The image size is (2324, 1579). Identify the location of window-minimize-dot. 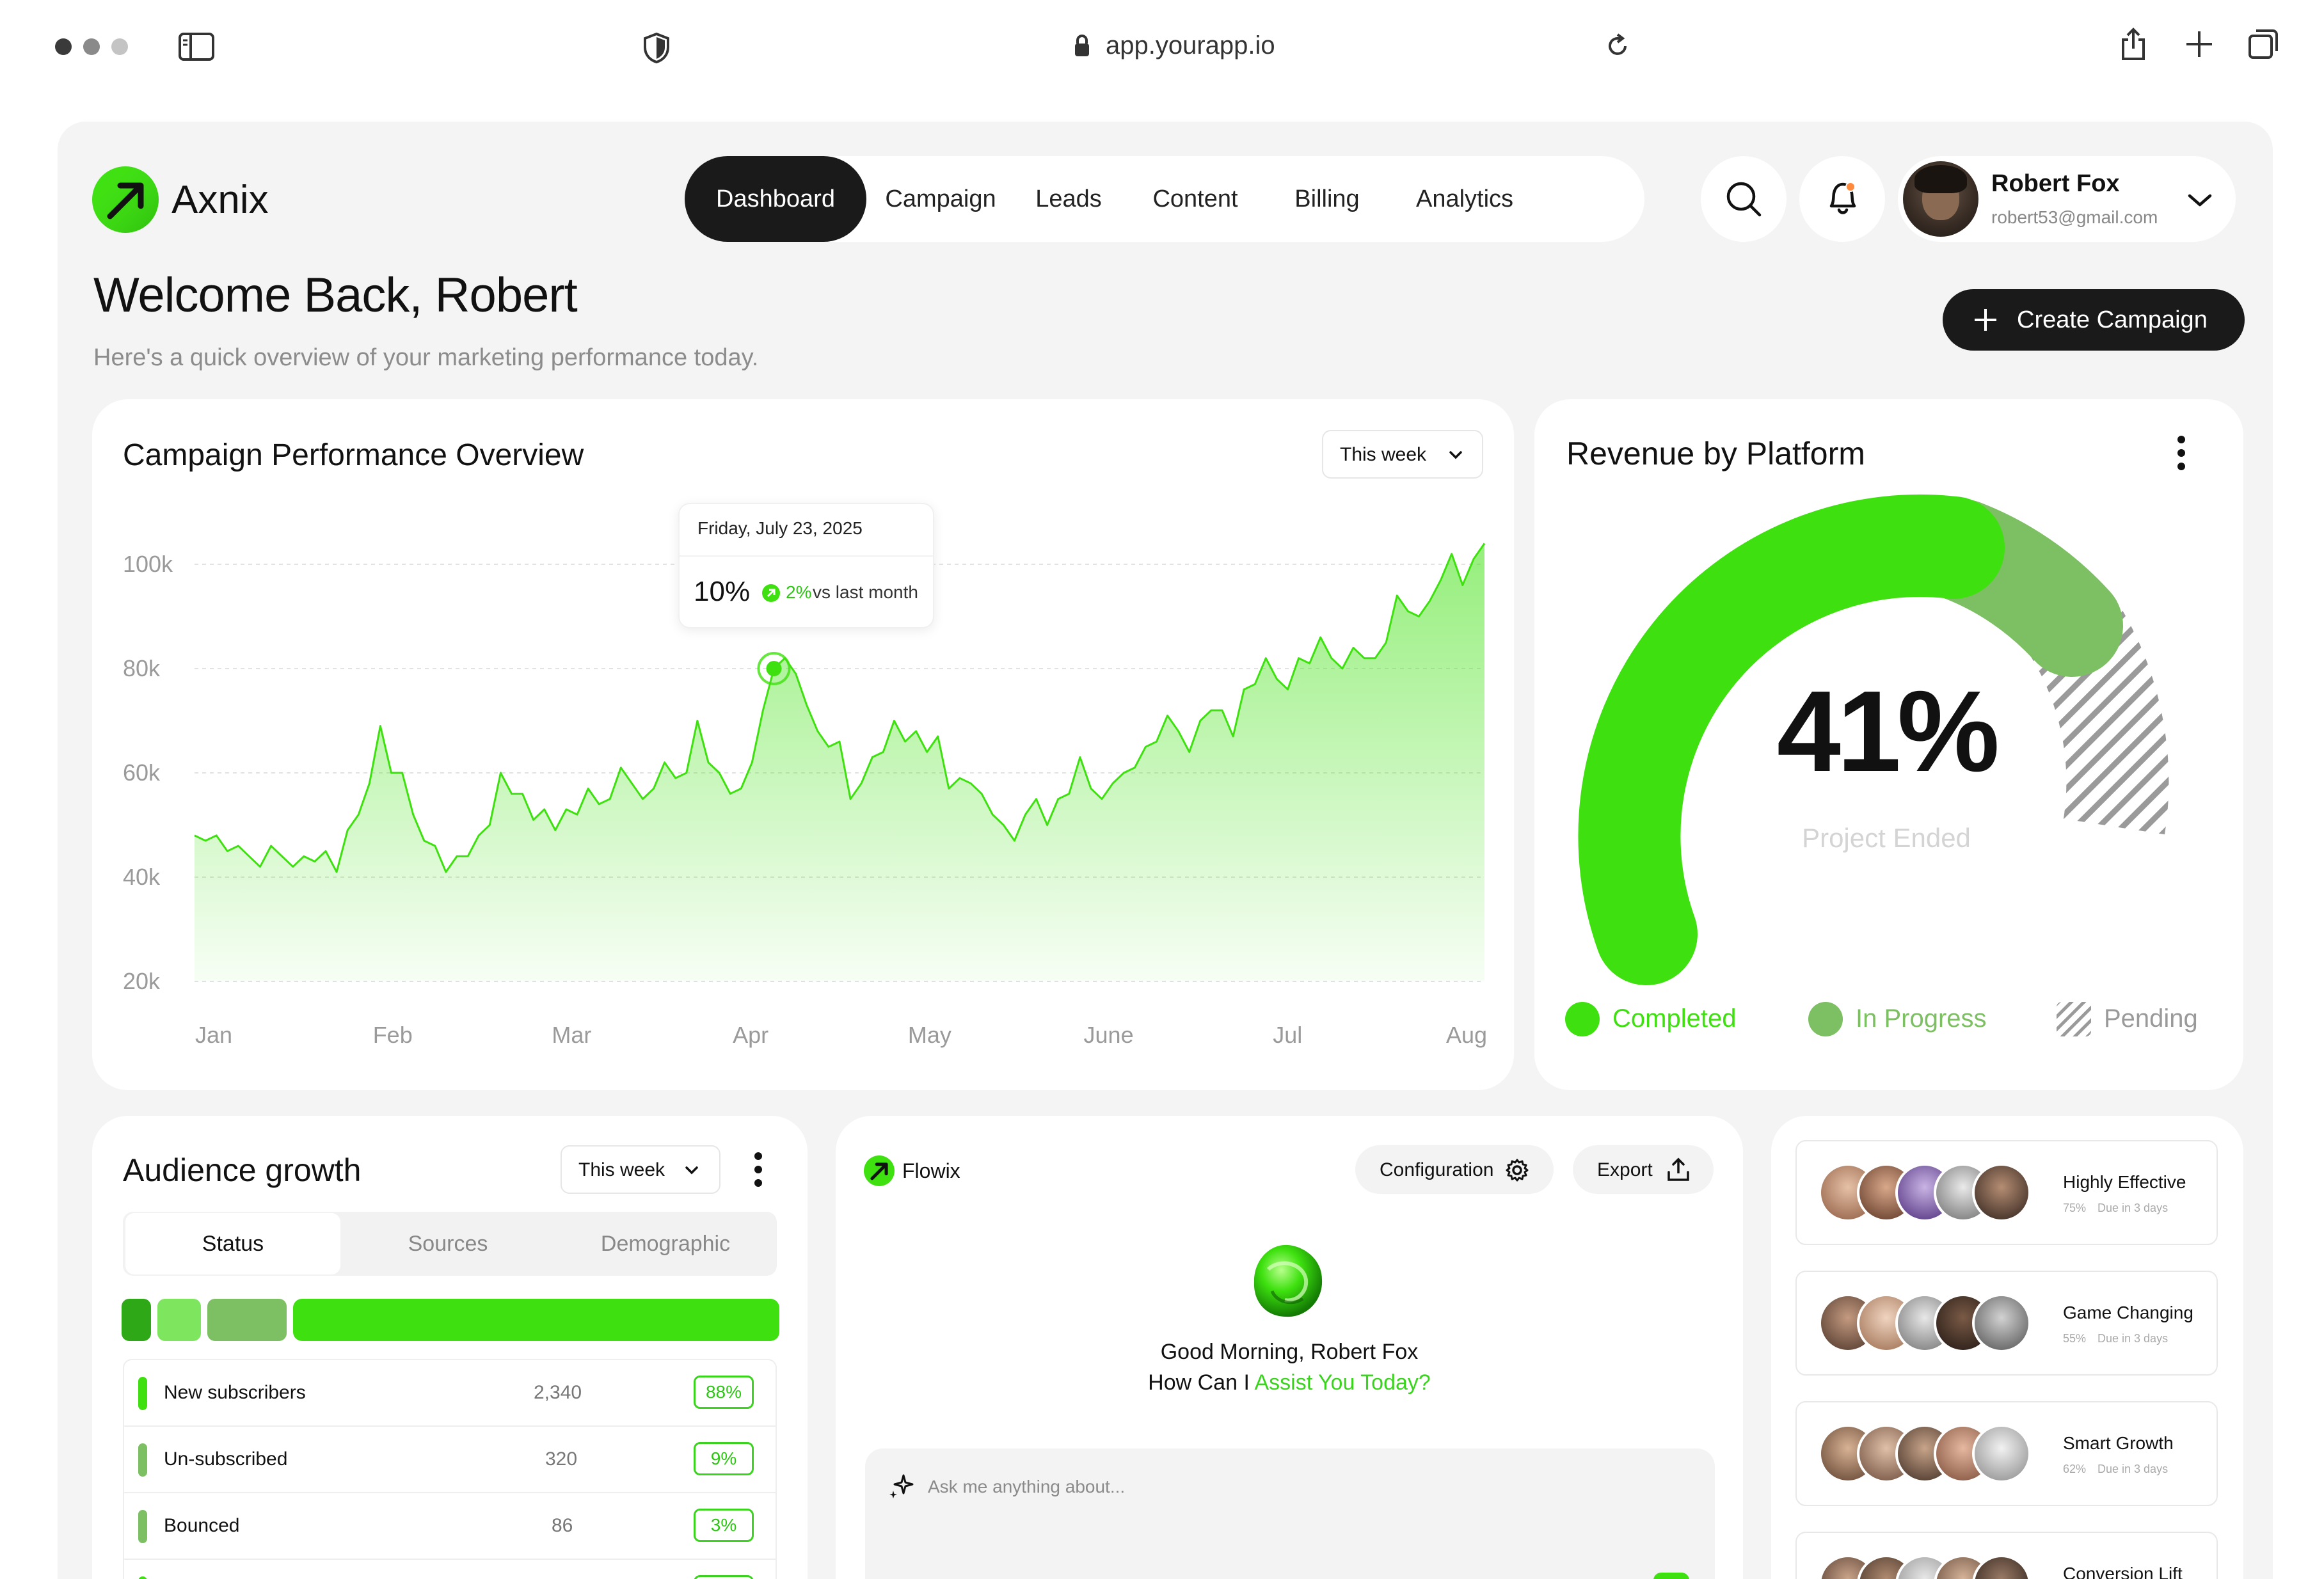
(91, 46).